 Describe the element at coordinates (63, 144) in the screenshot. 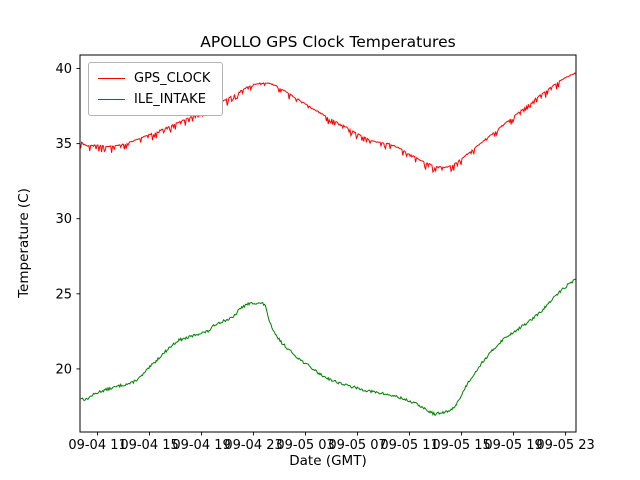

I see `y-tick-label: 35` at that location.